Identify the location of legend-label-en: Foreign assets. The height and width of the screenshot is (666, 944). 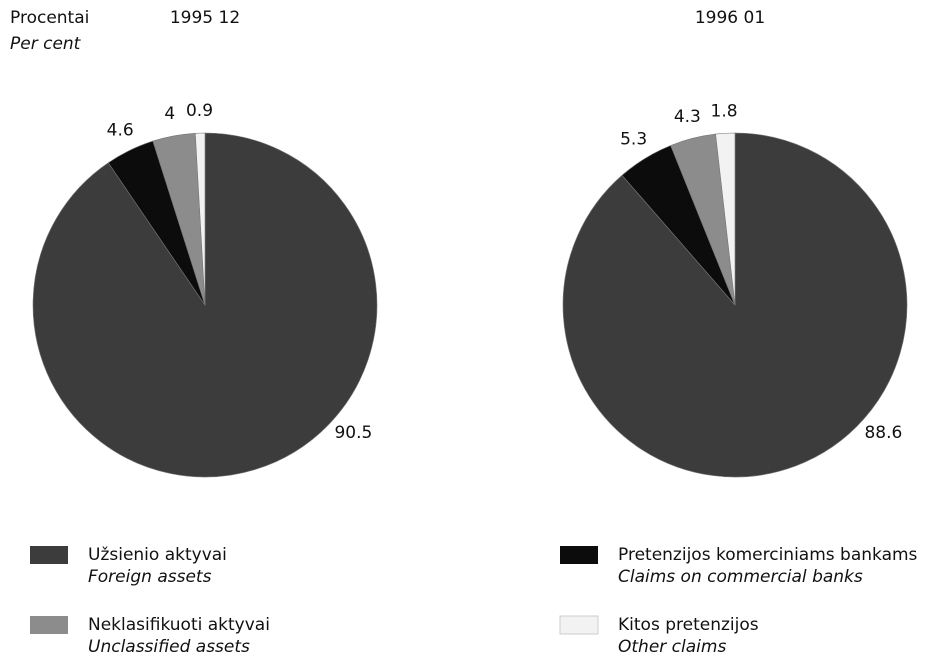
(150, 577).